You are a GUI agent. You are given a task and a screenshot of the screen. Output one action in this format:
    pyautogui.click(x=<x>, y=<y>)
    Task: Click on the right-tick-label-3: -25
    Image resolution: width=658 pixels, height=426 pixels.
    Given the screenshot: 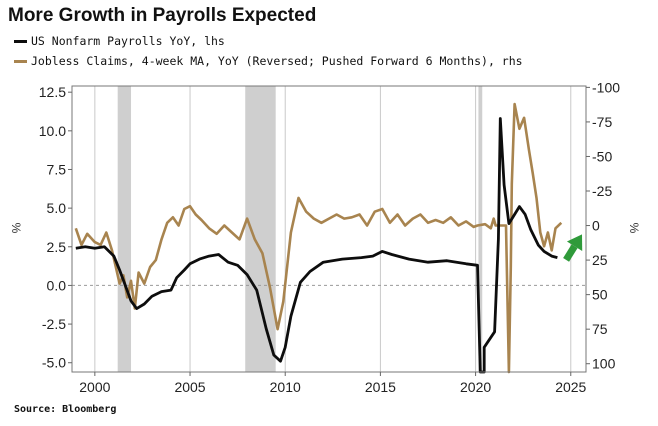 What is the action you would take?
    pyautogui.click(x=602, y=191)
    